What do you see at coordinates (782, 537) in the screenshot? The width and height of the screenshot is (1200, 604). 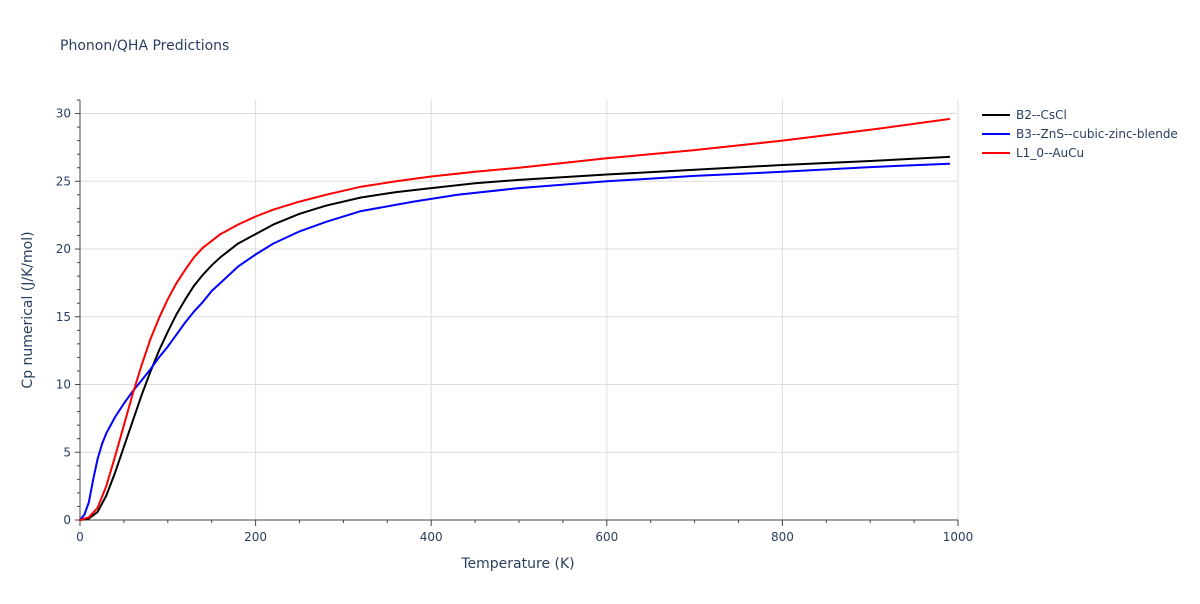 I see `x-tick-label: 800` at bounding box center [782, 537].